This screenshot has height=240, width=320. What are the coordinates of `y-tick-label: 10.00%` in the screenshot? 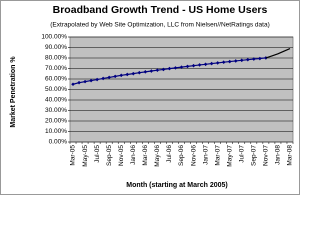 It's located at (56, 131).